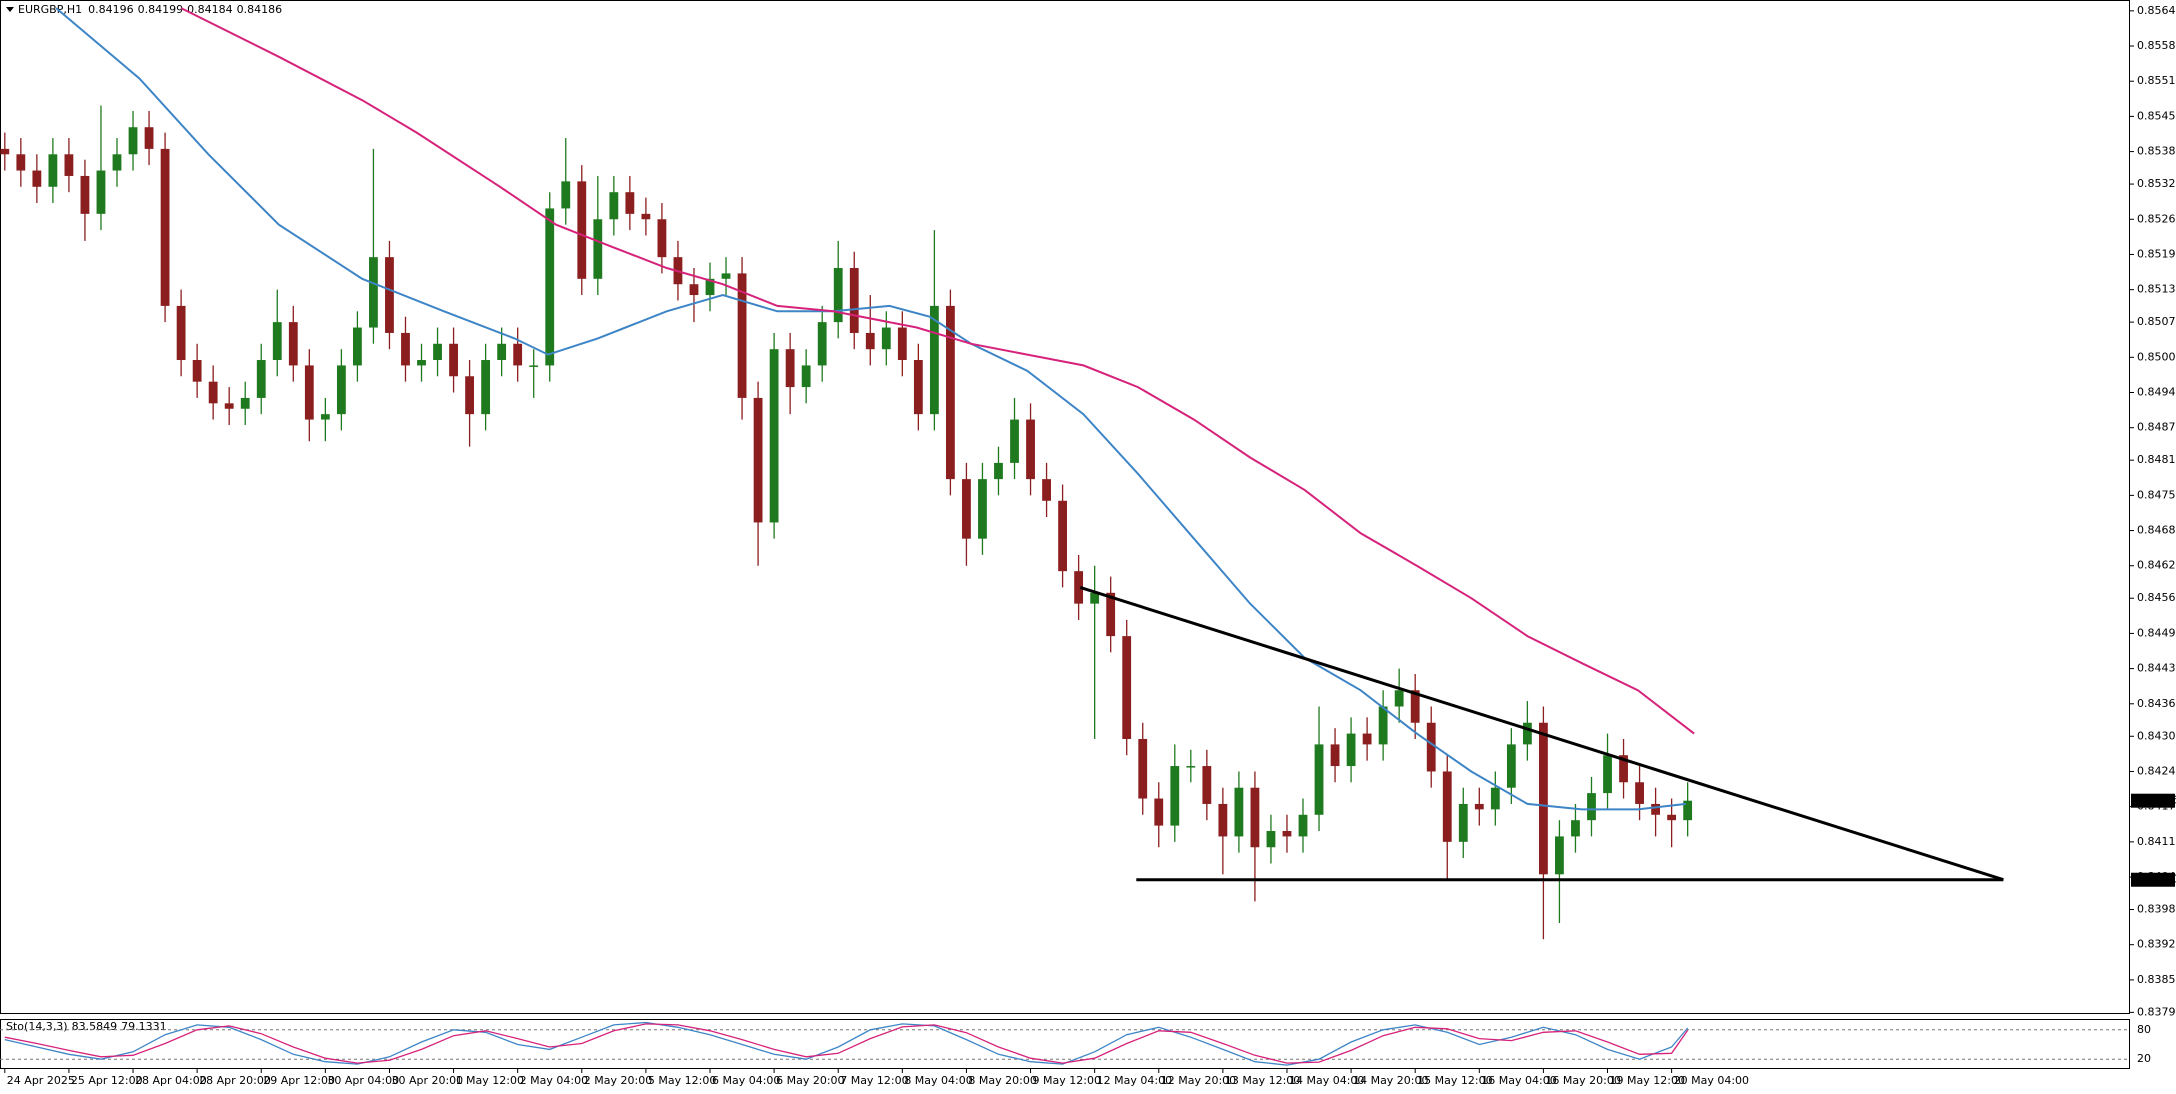 The height and width of the screenshot is (1094, 2176). I want to click on x-tick-label: 19 May 12:00, so click(1647, 1080).